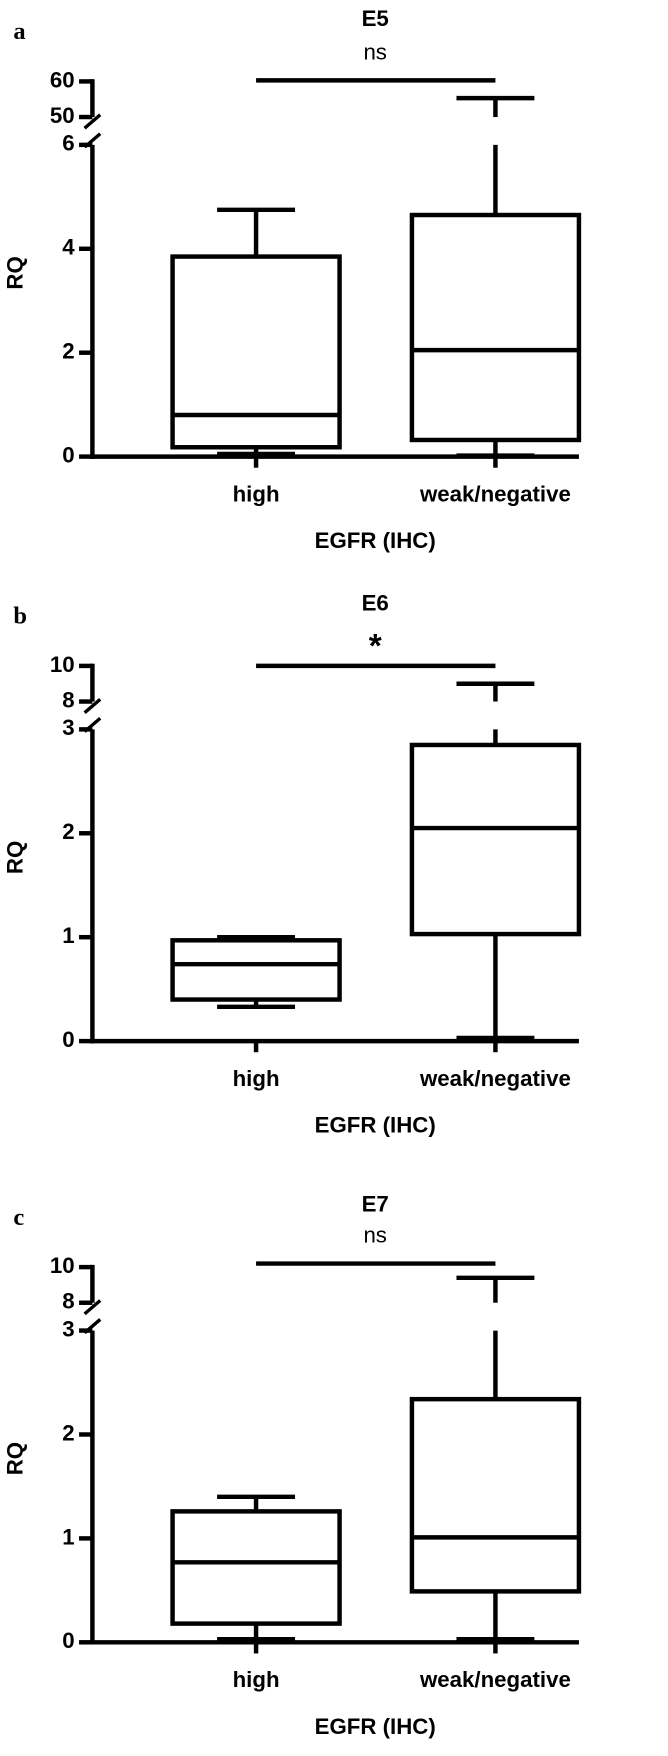 Image resolution: width=668 pixels, height=1756 pixels. What do you see at coordinates (62, 115) in the screenshot?
I see `y-tick-label: 50` at bounding box center [62, 115].